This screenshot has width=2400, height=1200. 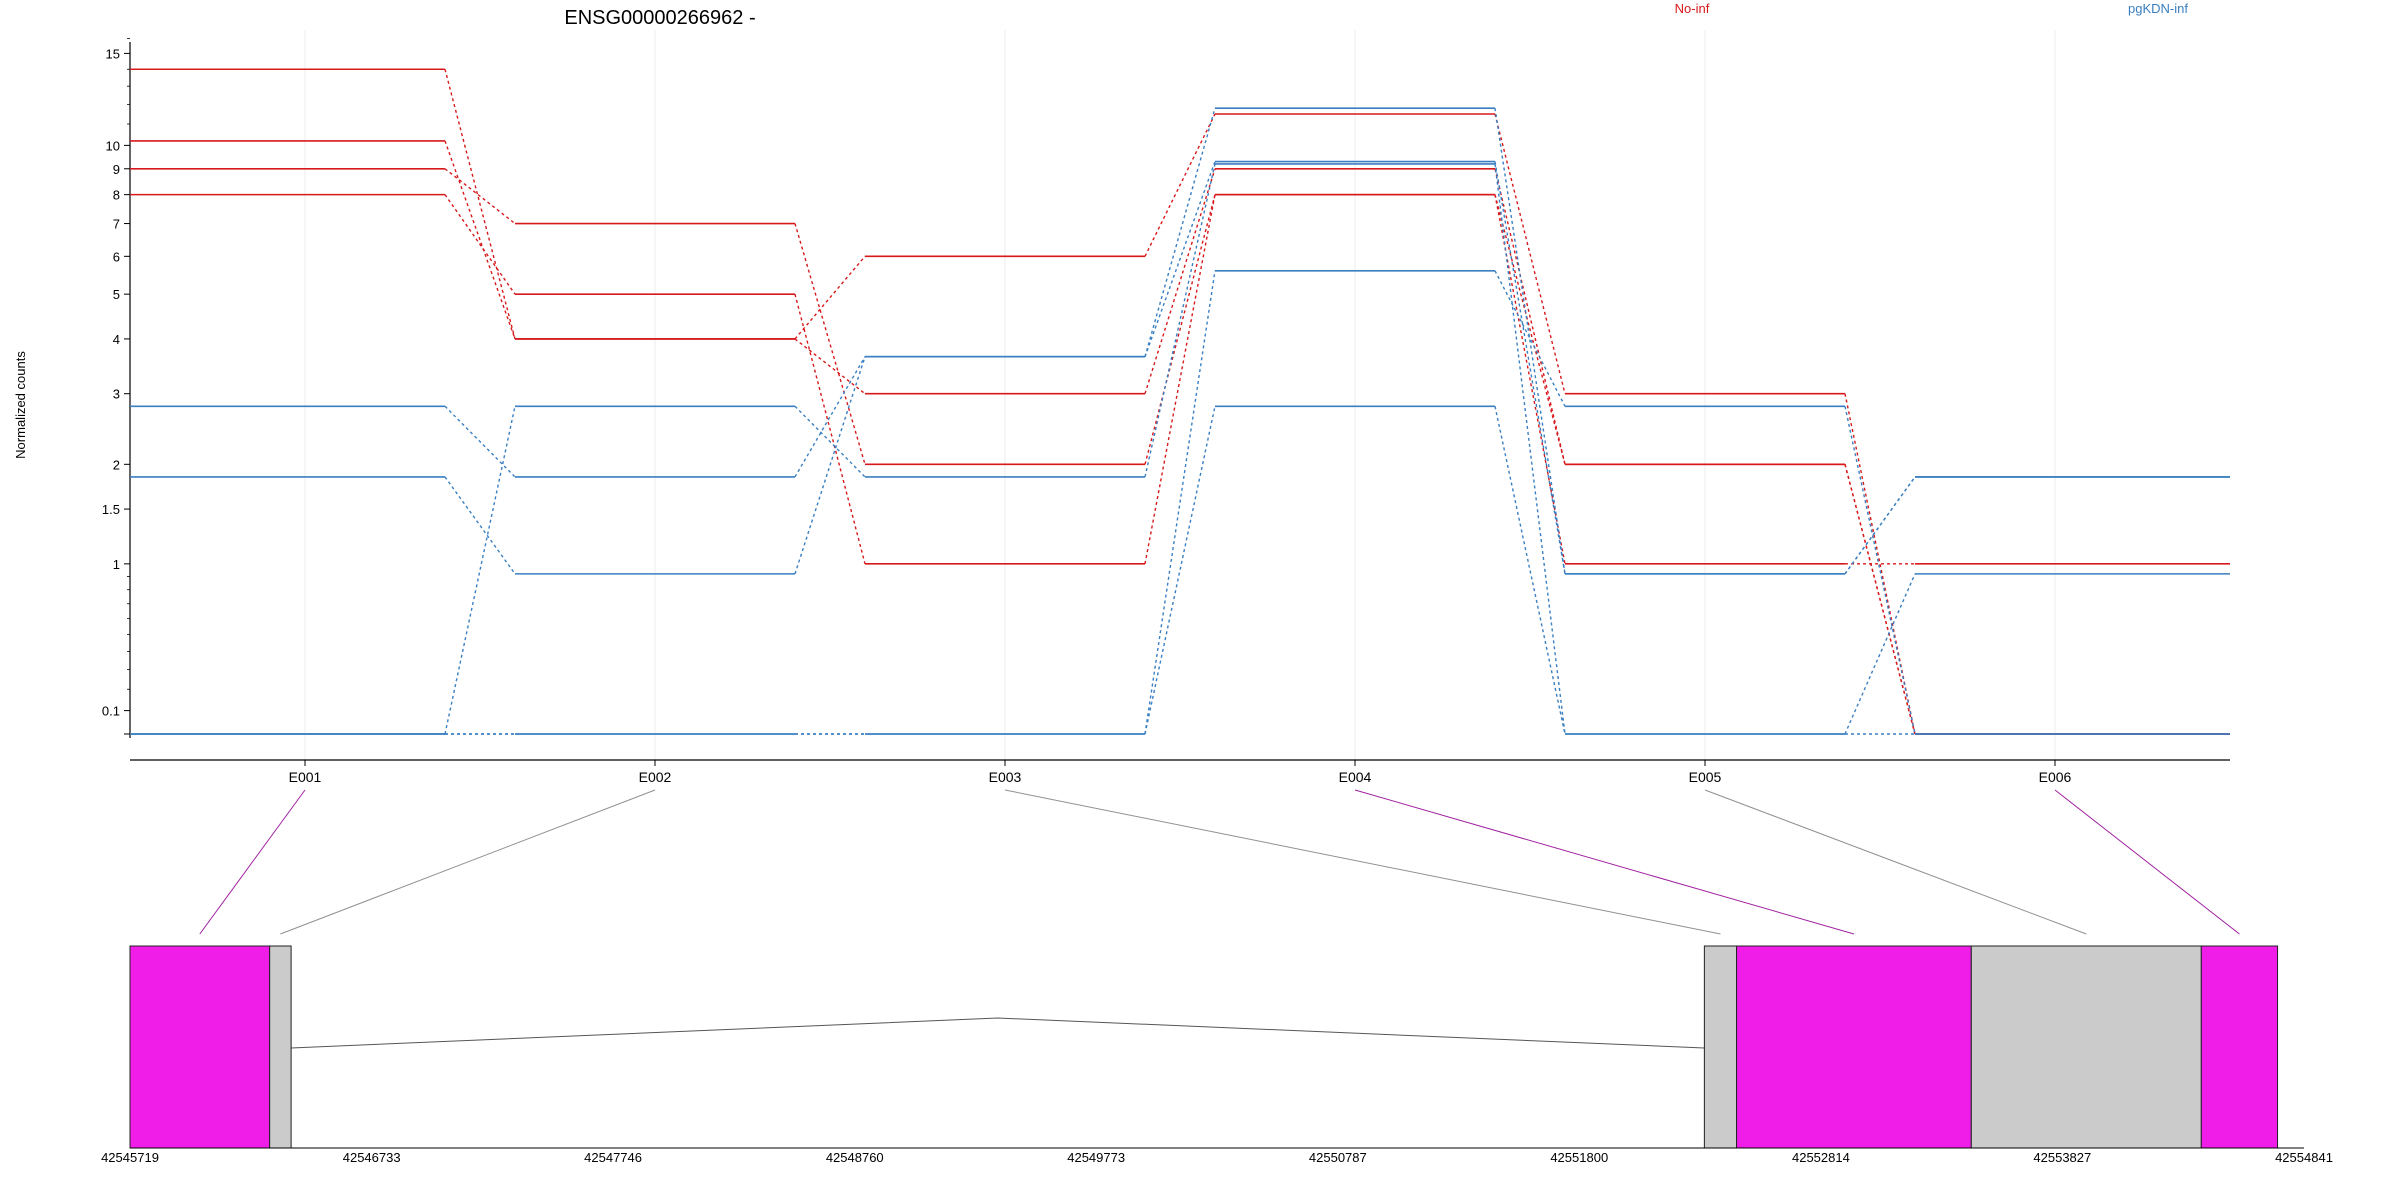 I want to click on exon-box-E006, so click(x=2239, y=1047).